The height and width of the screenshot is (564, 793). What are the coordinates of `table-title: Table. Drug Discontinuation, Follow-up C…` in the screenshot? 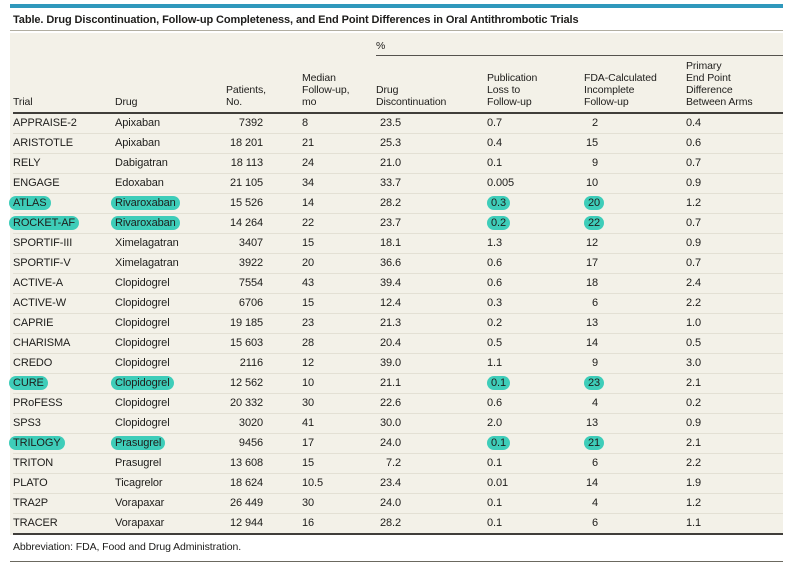 It's located at (296, 20).